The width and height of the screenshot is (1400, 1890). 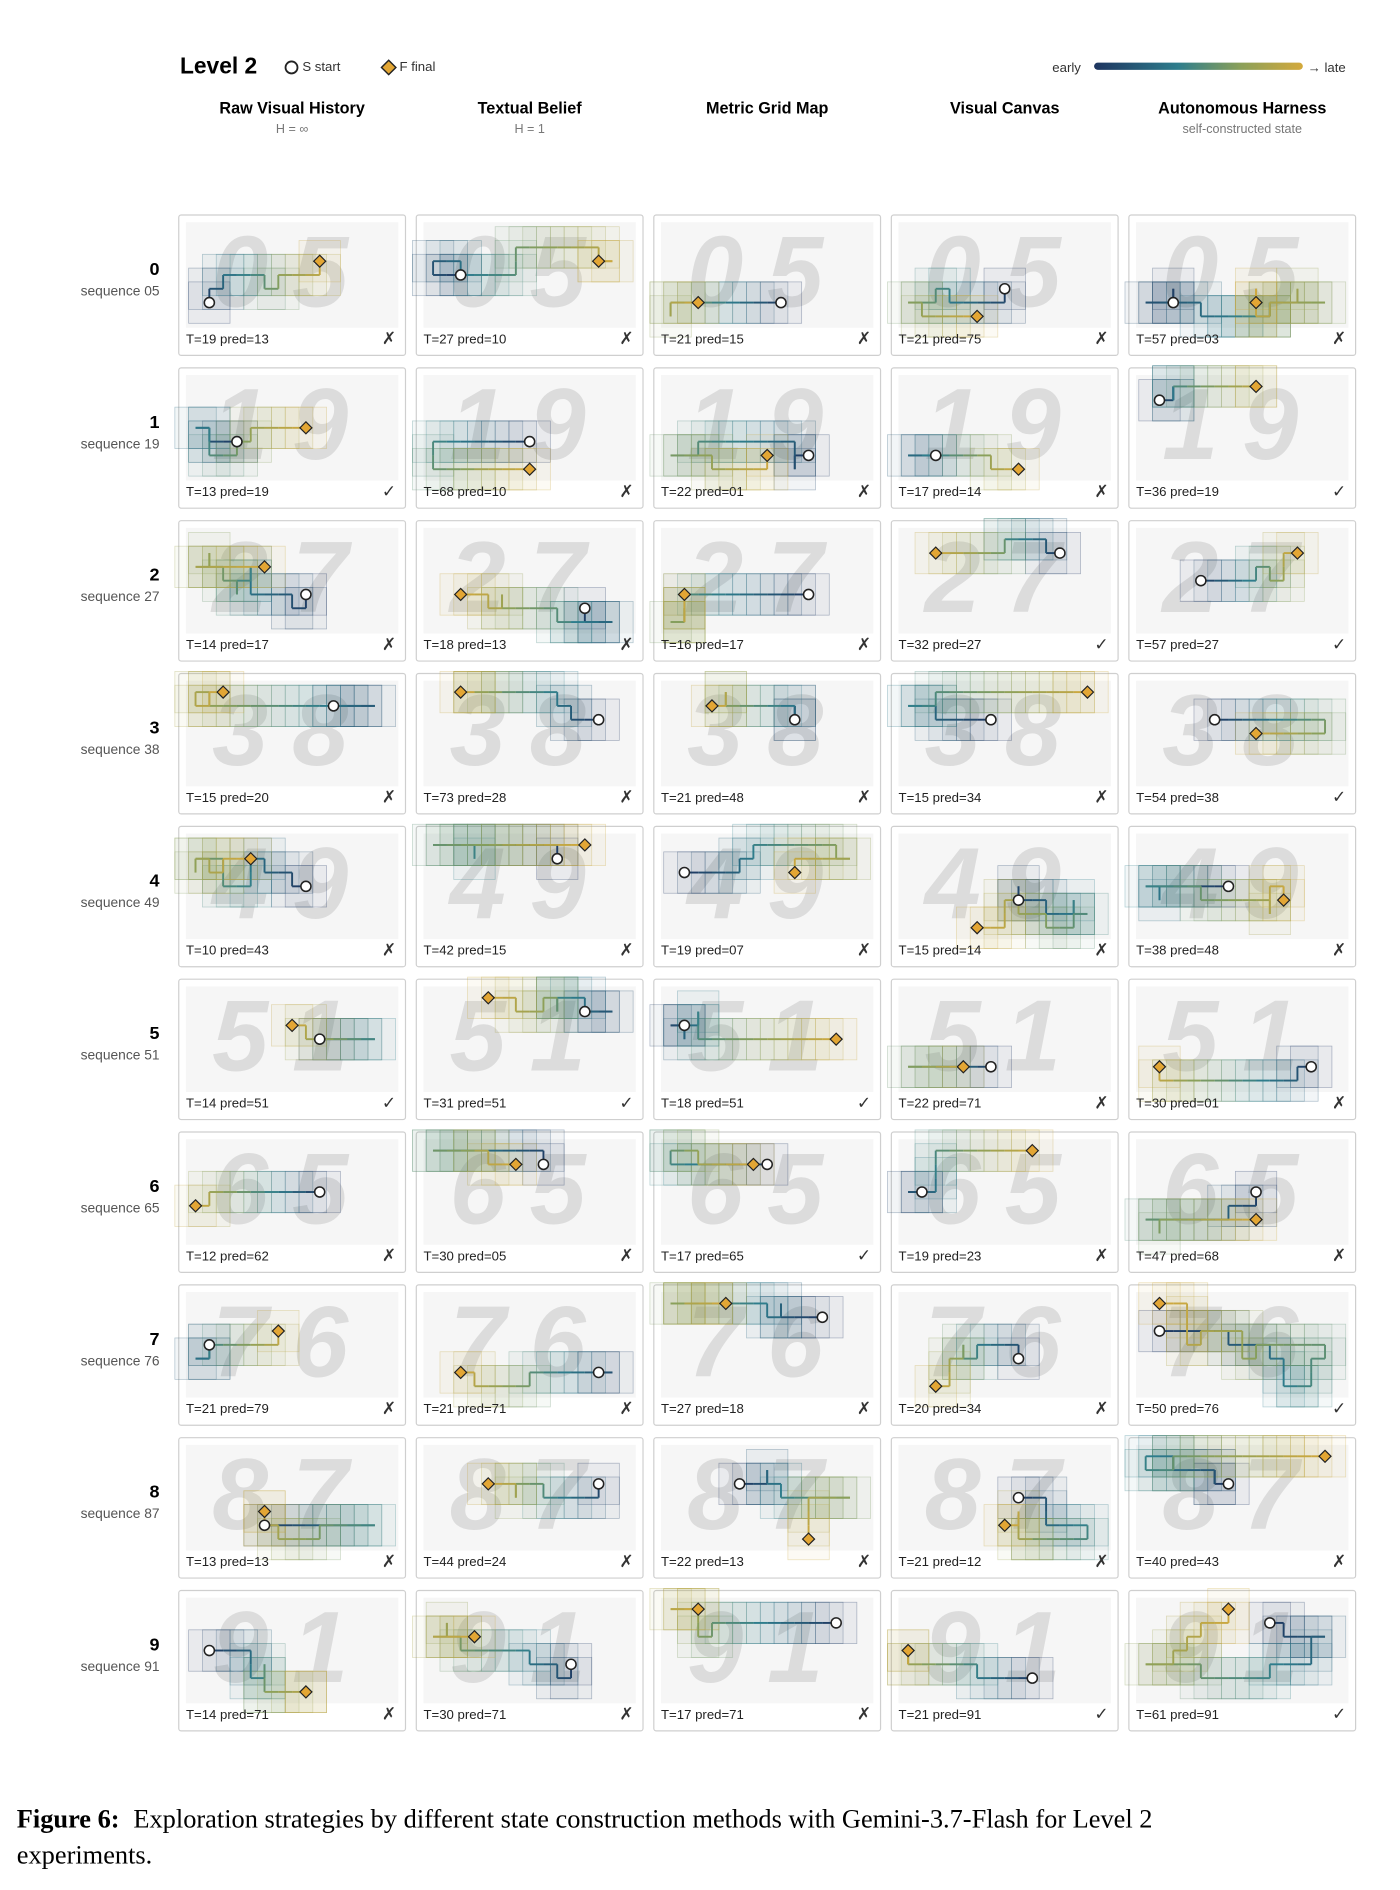 I want to click on row-number: 7, so click(x=155, y=1339).